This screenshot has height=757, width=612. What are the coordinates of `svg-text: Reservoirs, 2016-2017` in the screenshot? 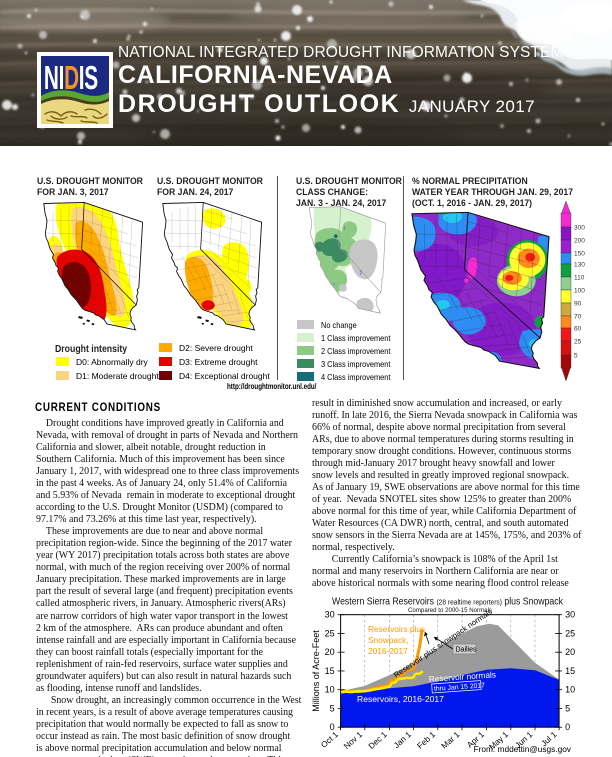 It's located at (400, 699).